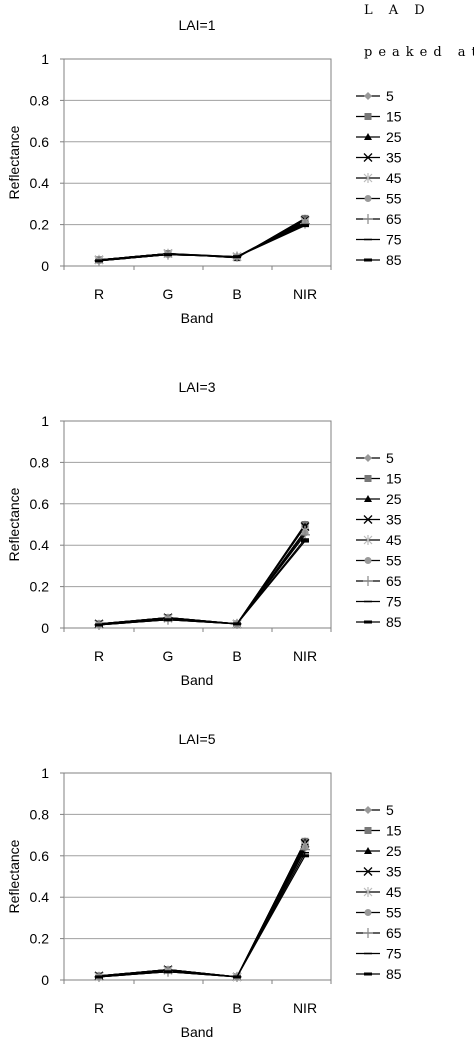 The width and height of the screenshot is (474, 1050). I want to click on lad-header-line2: peaked at, so click(419, 52).